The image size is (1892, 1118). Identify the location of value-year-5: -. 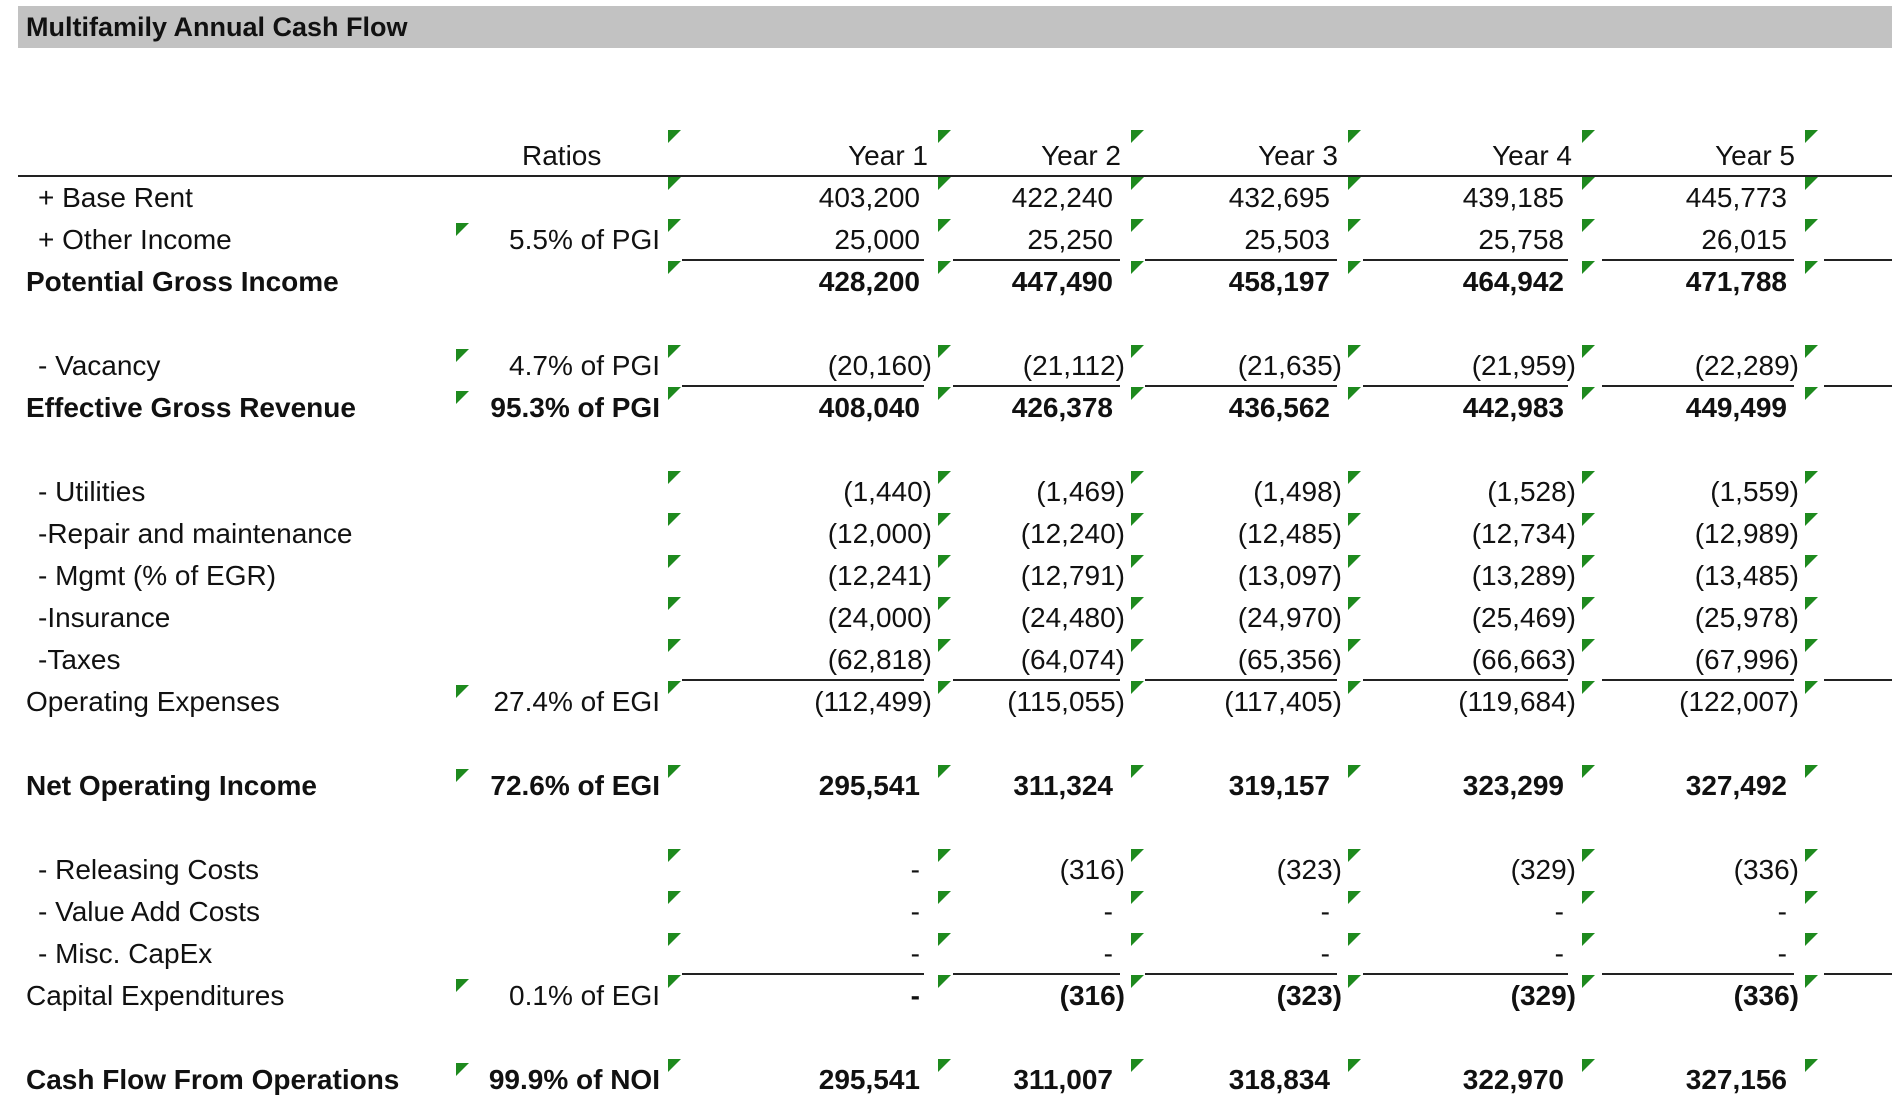
(1782, 911).